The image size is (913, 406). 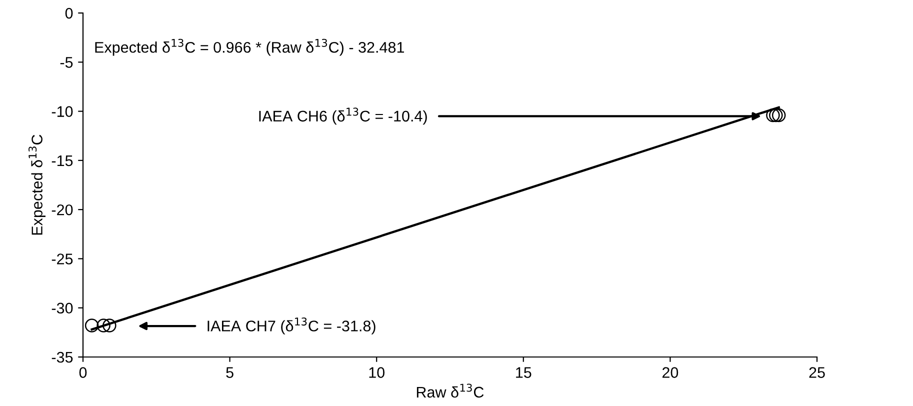 I want to click on annotation: Expected δ$^{13}$C = 0.966 * (Raw δ$^{13}$C) - 32.481, so click(x=249, y=47).